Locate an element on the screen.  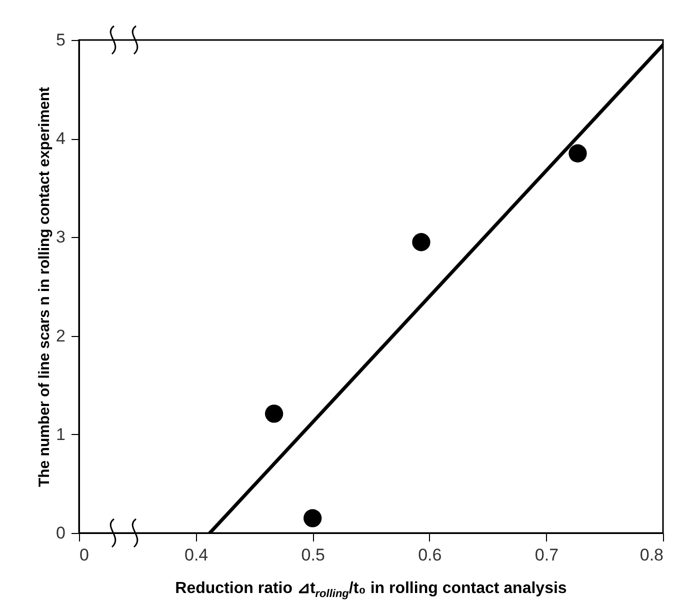
y-axis-title: The number of line scars n in rolling contact experiment is located at coordinates (45, 287).